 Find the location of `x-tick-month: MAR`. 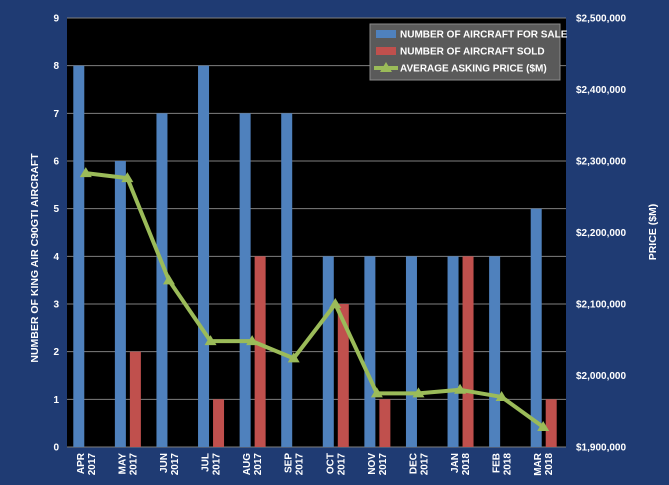

x-tick-month: MAR is located at coordinates (538, 464).